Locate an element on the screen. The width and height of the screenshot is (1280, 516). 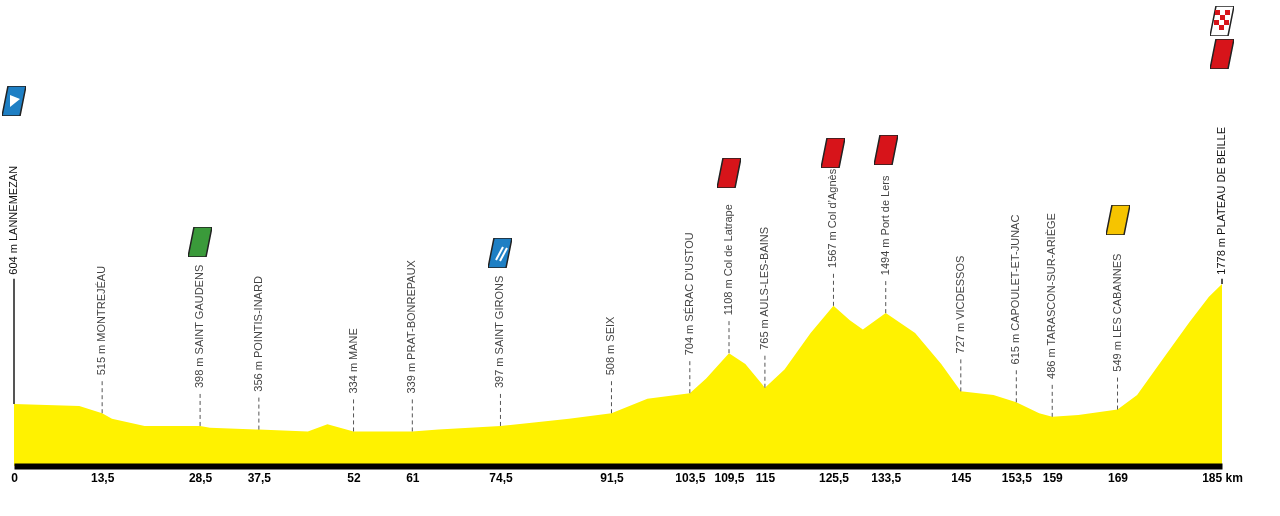
x-tick-label: 74,5 is located at coordinates (501, 477).